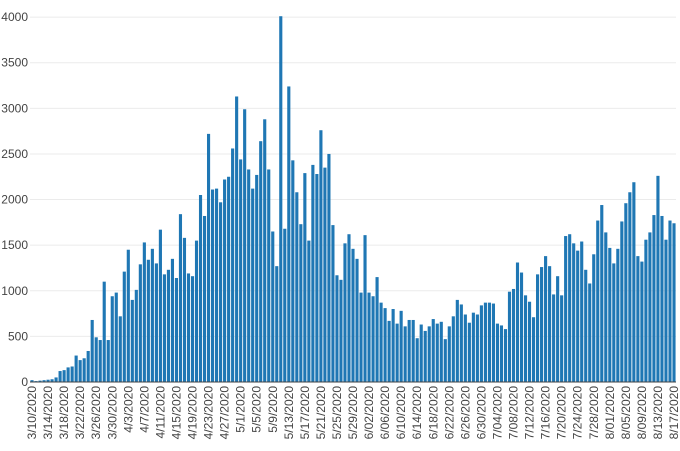  What do you see at coordinates (160, 412) in the screenshot?
I see `x-tick-label: 4/11/2020` at bounding box center [160, 412].